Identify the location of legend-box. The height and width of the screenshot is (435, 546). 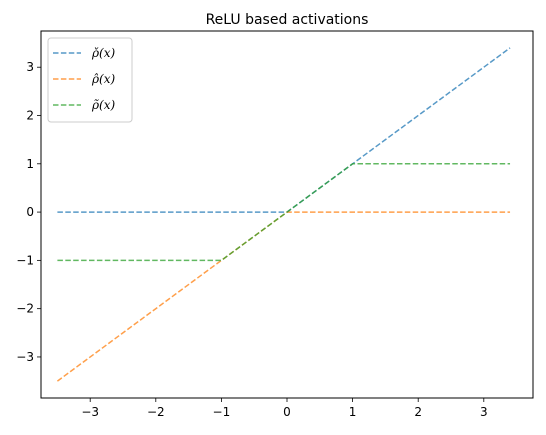
(90, 80).